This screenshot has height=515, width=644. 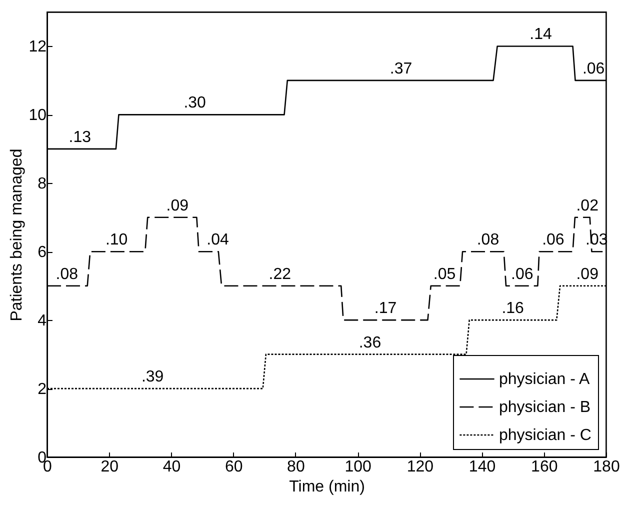 What do you see at coordinates (358, 467) in the screenshot?
I see `x-tick-label: 100` at bounding box center [358, 467].